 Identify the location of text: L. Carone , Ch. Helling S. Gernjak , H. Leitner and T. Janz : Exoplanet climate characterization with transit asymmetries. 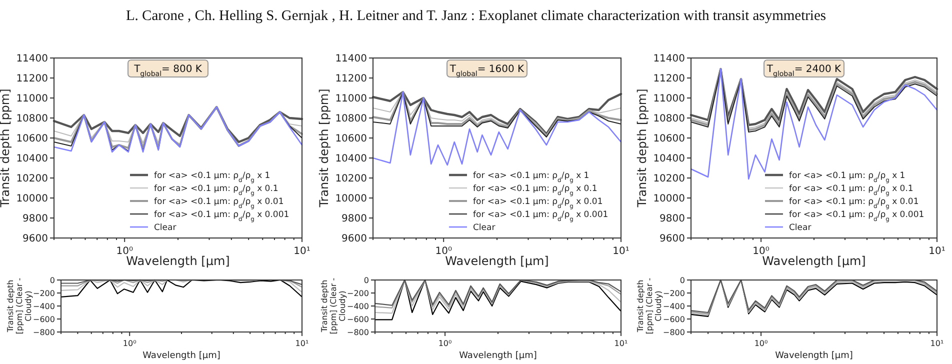
(476, 16).